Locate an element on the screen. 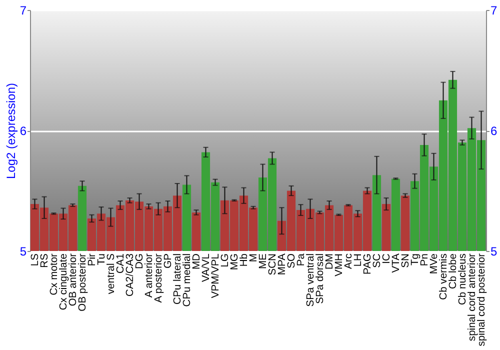 This screenshot has height=350, width=500. y-tick-label: 5 is located at coordinates (23, 251).